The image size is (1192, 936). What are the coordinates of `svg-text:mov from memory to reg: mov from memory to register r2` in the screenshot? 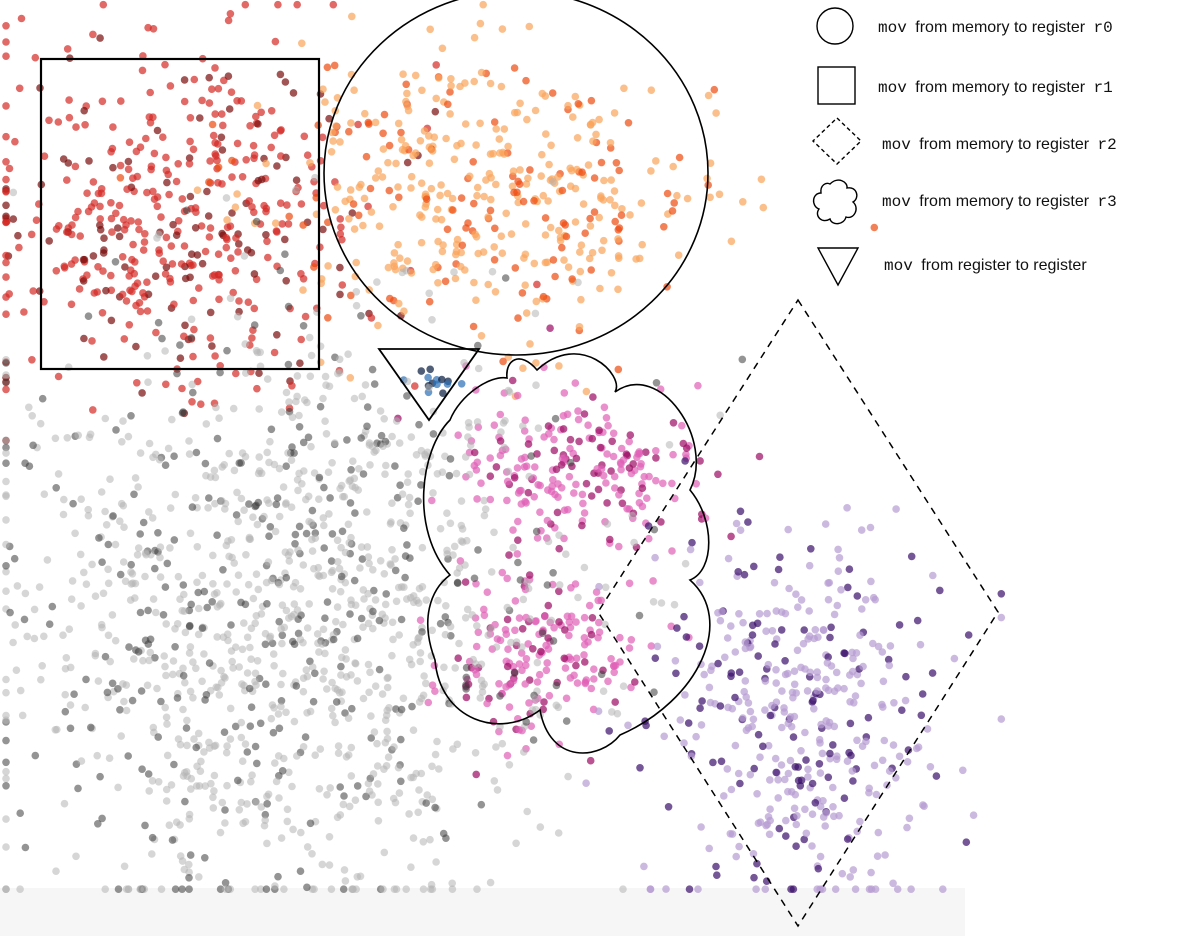 It's located at (999, 145).